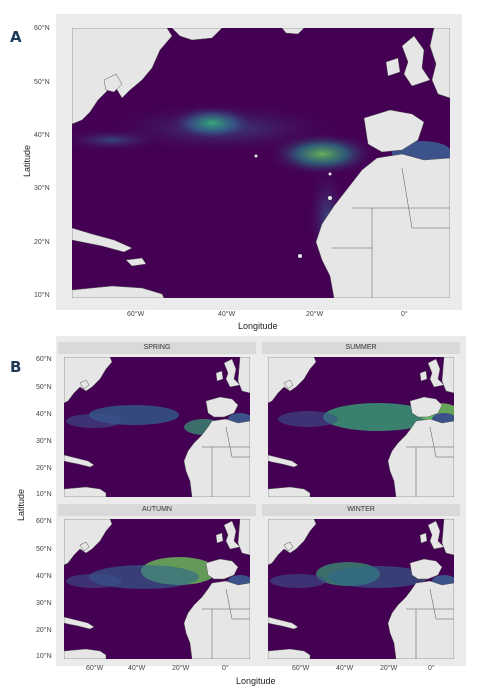 This screenshot has height=698, width=477. What do you see at coordinates (256, 156) in the screenshot?
I see `island-azores` at bounding box center [256, 156].